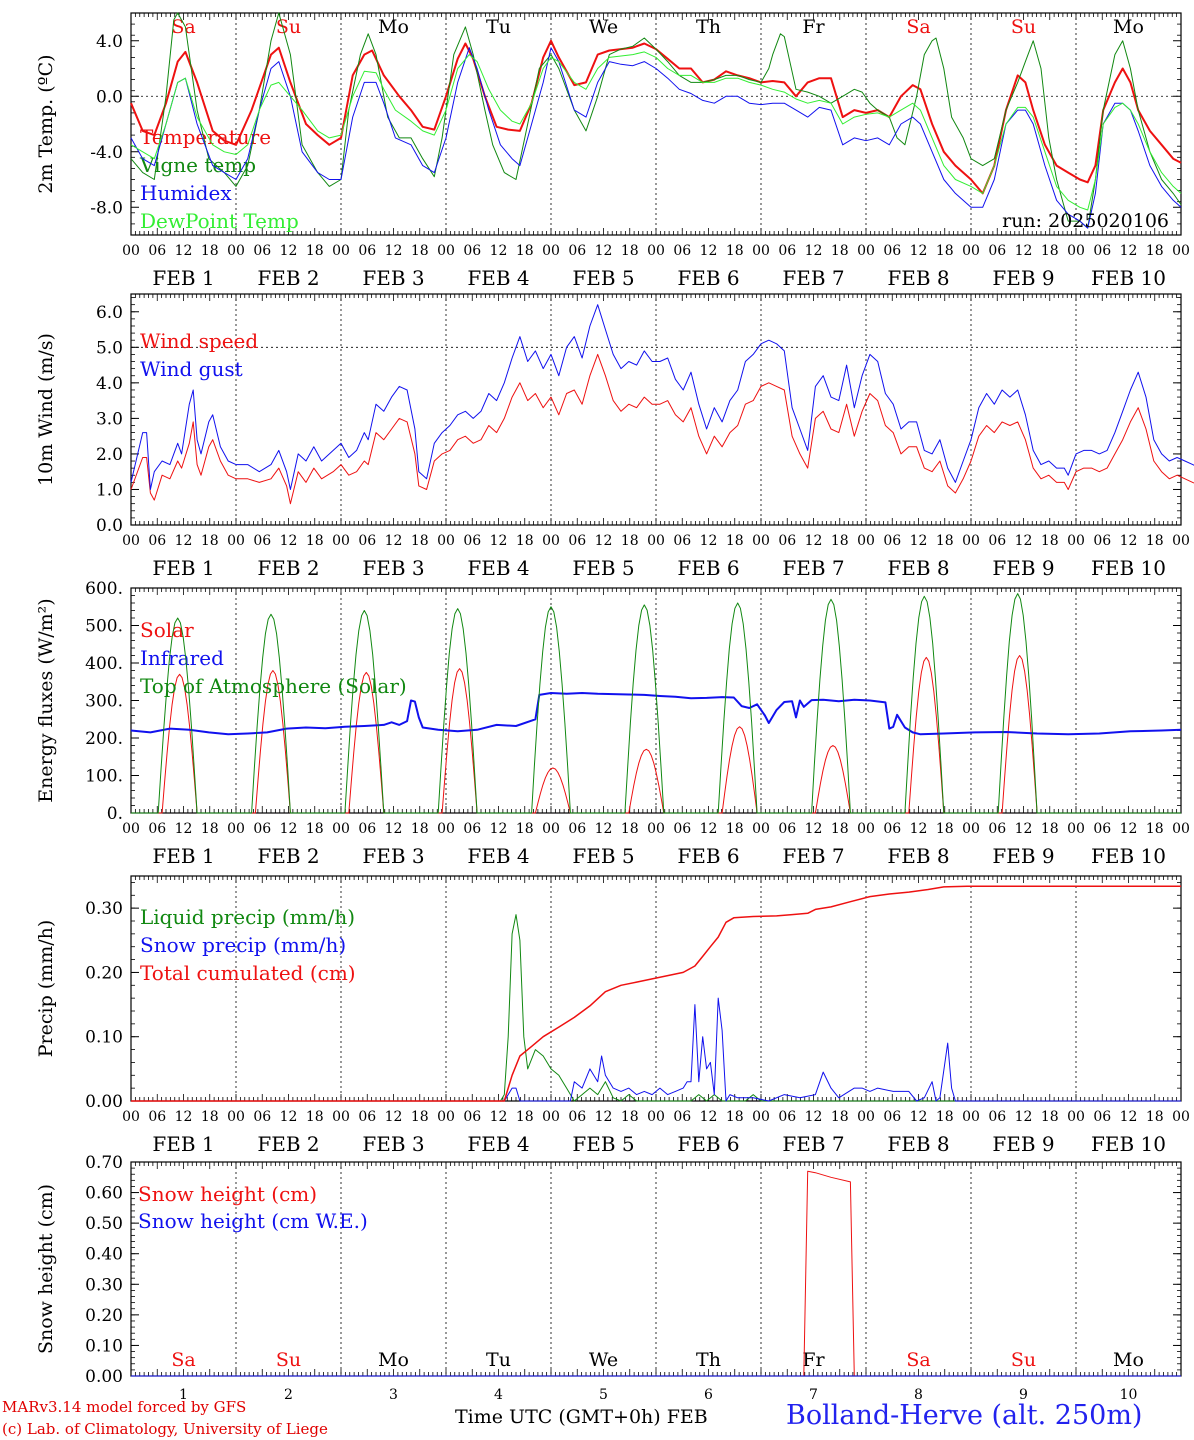 The image size is (1194, 1440). Describe the element at coordinates (115, 814) in the screenshot. I see `y-tick-label: 0.` at that location.